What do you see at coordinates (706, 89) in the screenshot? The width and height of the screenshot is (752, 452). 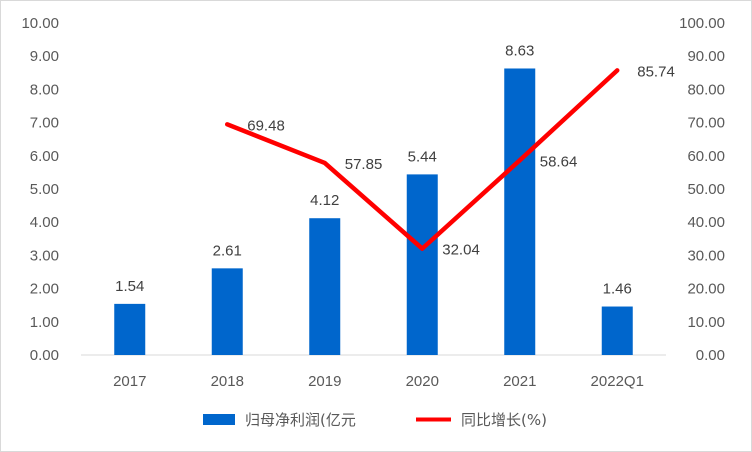 I see `right-tick-label: 80.00` at bounding box center [706, 89].